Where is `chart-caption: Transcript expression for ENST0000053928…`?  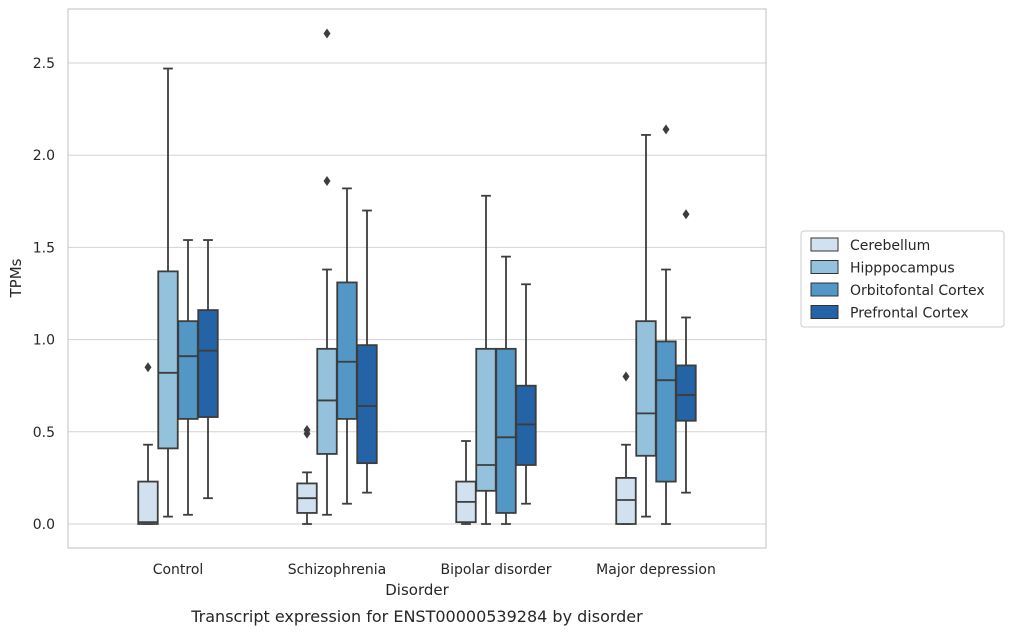 chart-caption: Transcript expression for ENST0000053928… is located at coordinates (416, 616).